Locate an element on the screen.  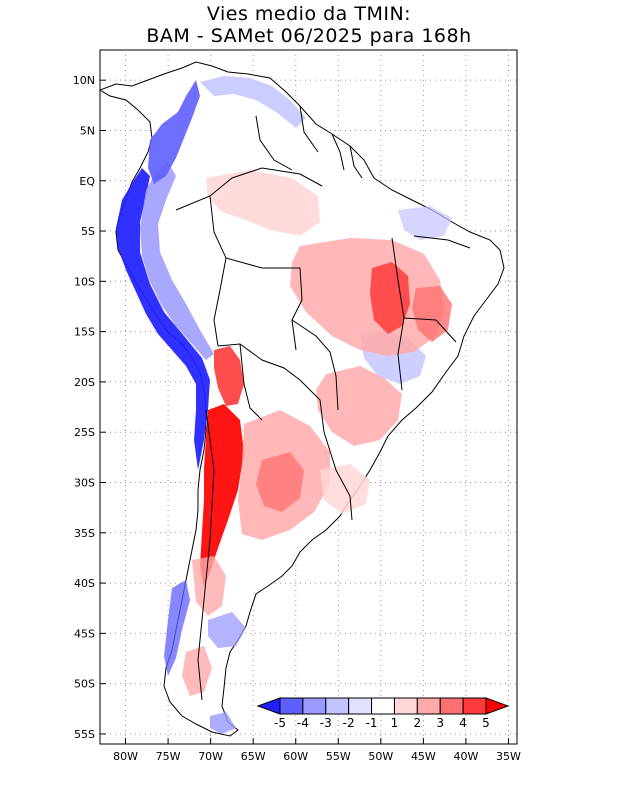
colorbar-label: -2 is located at coordinates (349, 723).